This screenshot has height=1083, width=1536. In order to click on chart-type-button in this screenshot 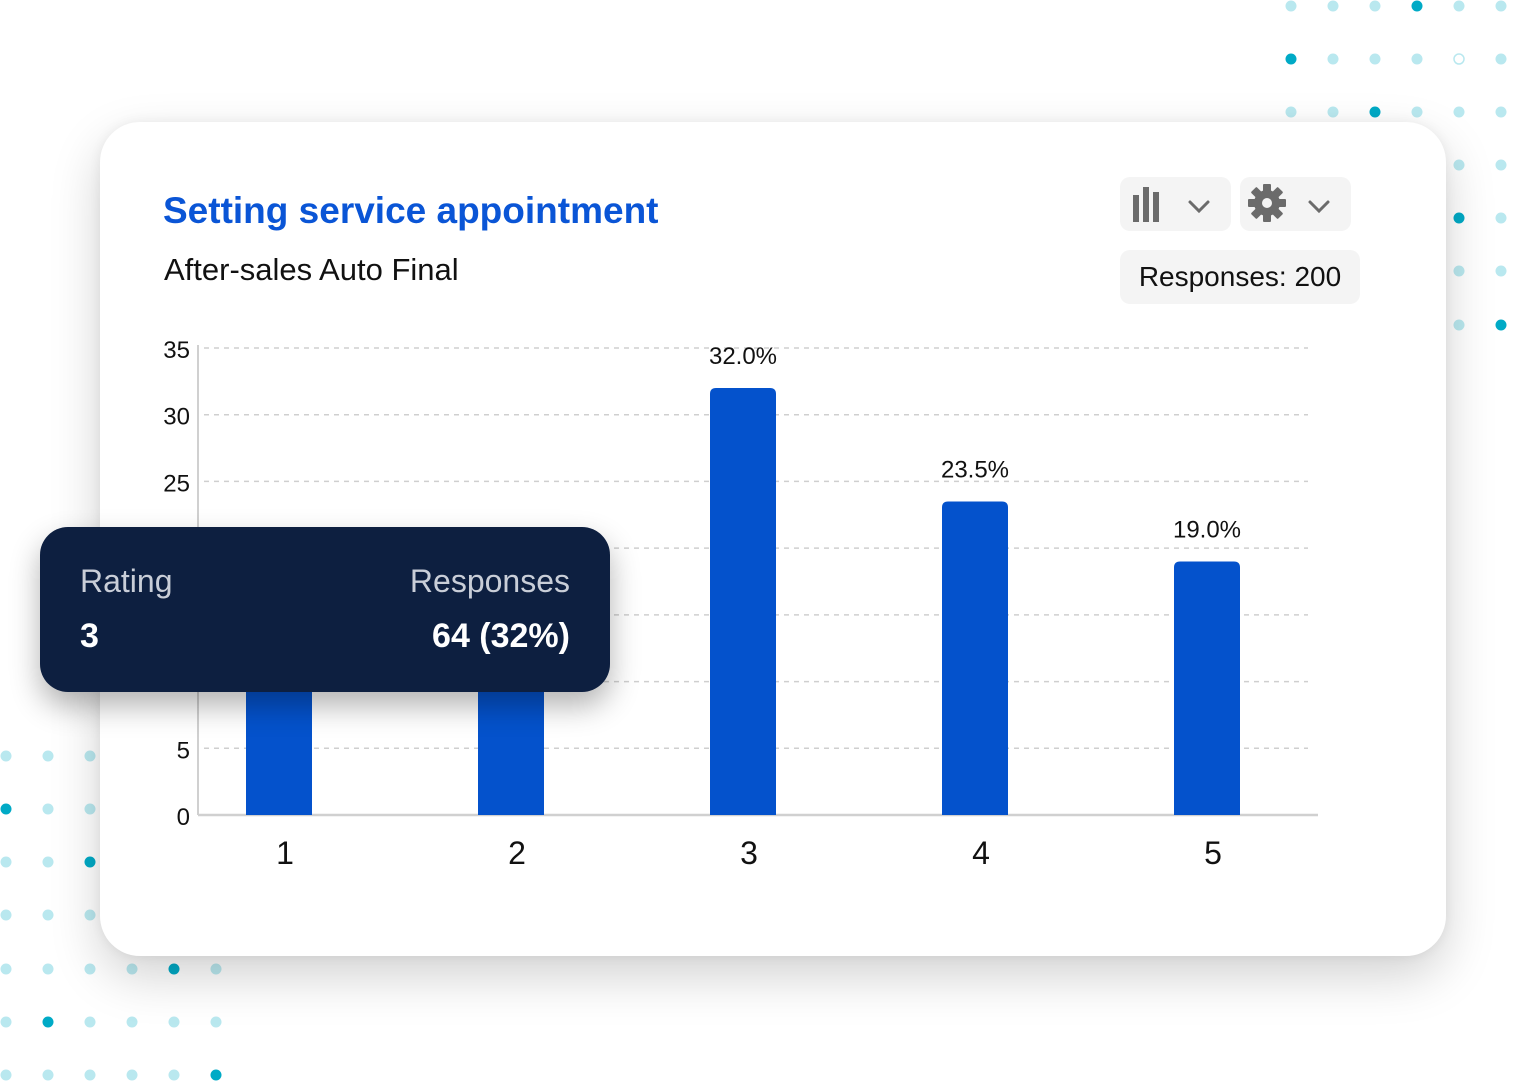, I will do `click(1175, 204)`.